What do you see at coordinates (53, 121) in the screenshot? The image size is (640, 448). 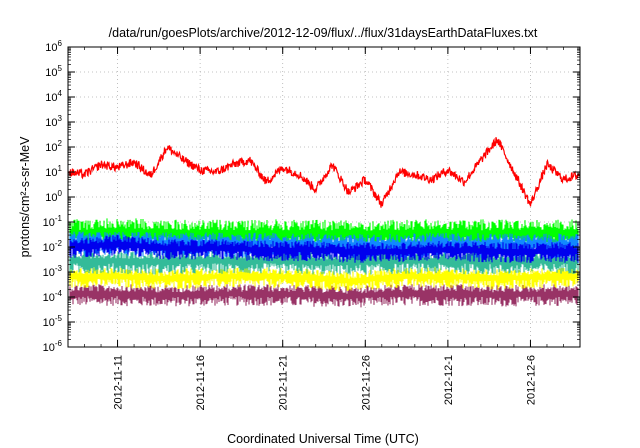 I see `y-tick-label: 10³` at bounding box center [53, 121].